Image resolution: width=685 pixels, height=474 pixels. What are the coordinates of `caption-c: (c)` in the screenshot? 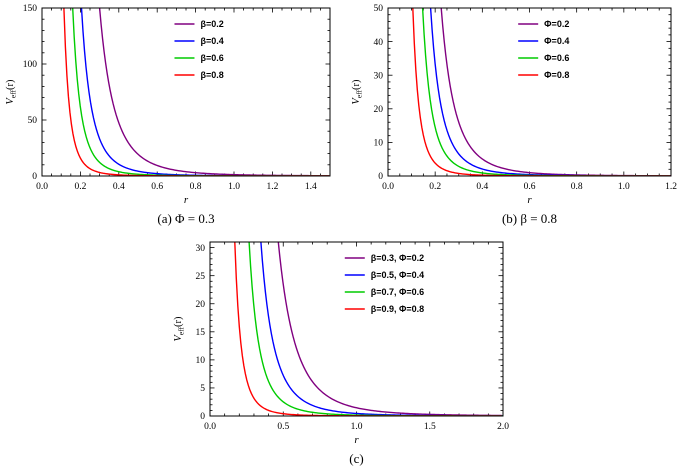 It's located at (356, 458).